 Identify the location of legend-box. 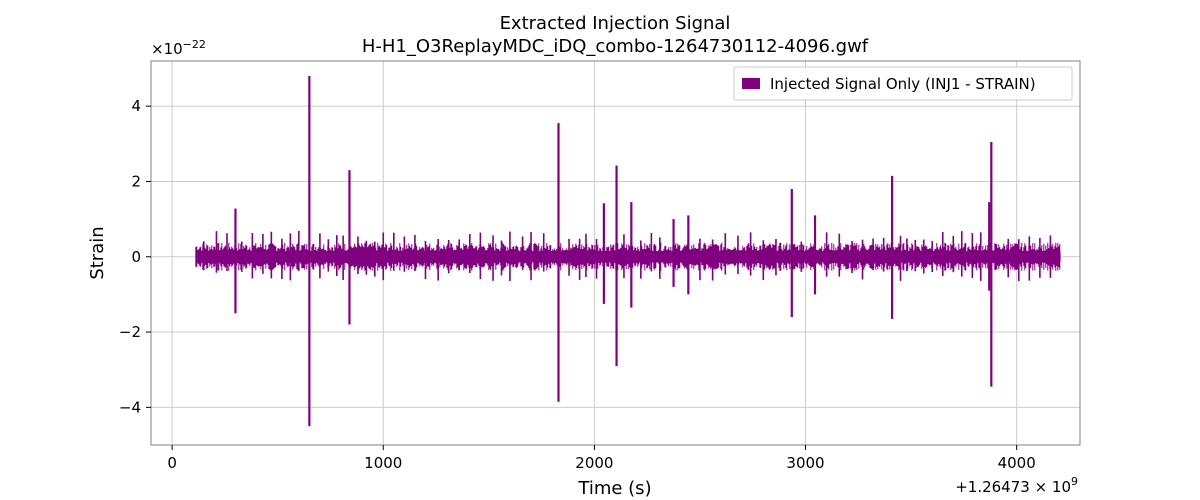
(903, 83).